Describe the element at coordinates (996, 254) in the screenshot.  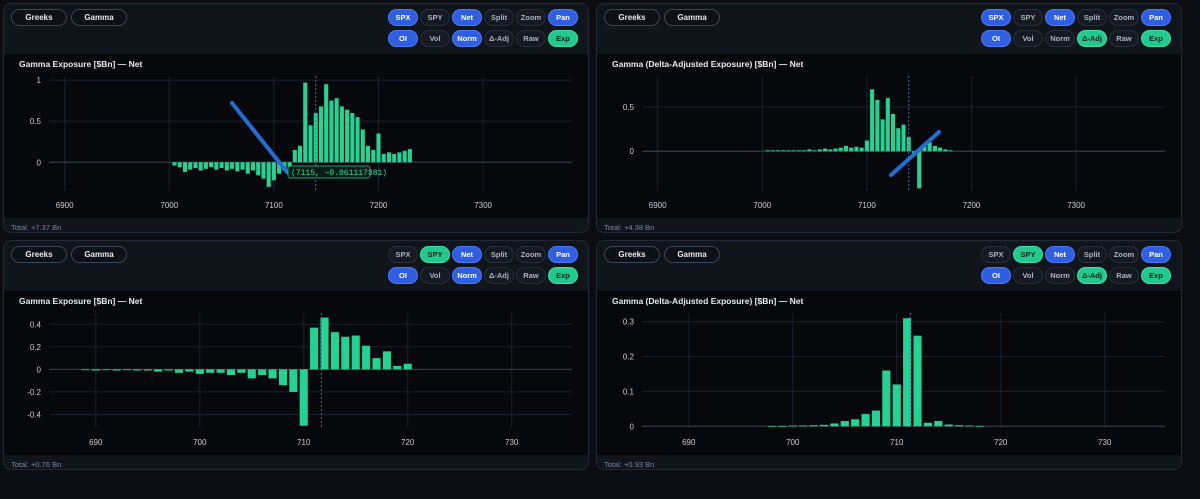
I see `spx-button: SPX` at that location.